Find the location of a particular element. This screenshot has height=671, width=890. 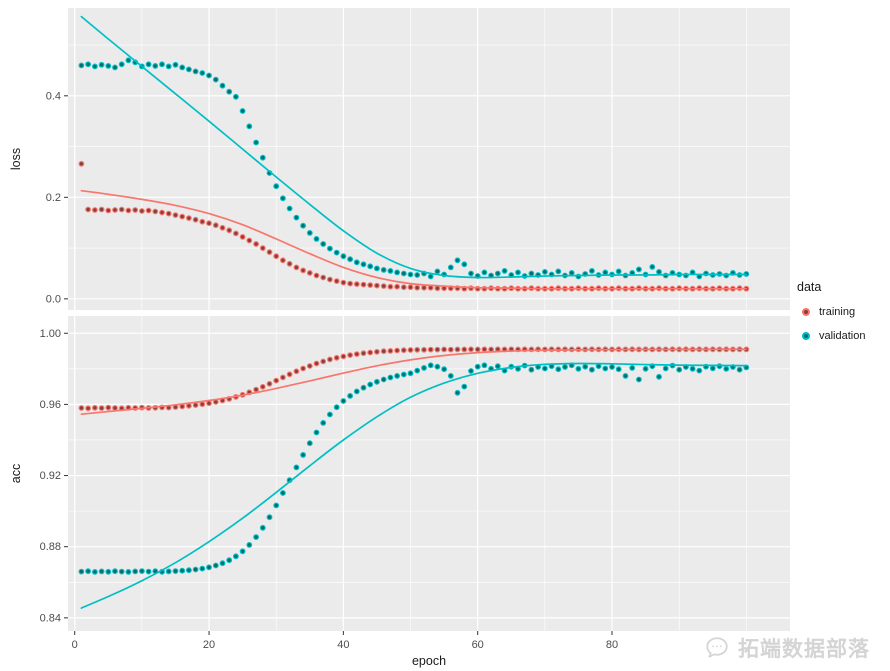

legend-label-training: training is located at coordinates (837, 311).